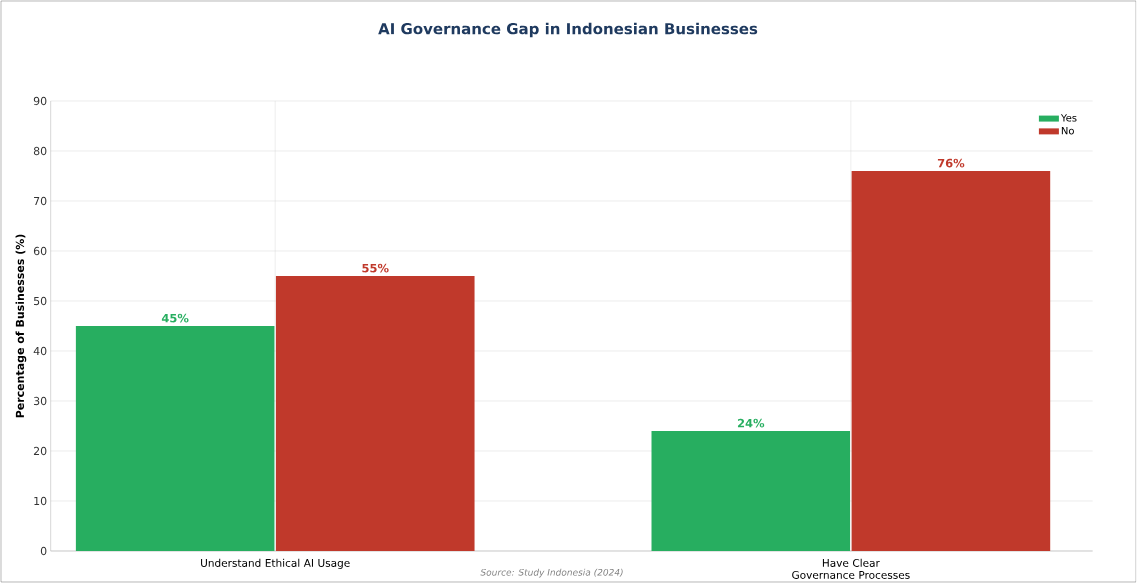 Image resolution: width=1137 pixels, height=583 pixels. Describe the element at coordinates (1068, 118) in the screenshot. I see `legend-label: Yes` at that location.